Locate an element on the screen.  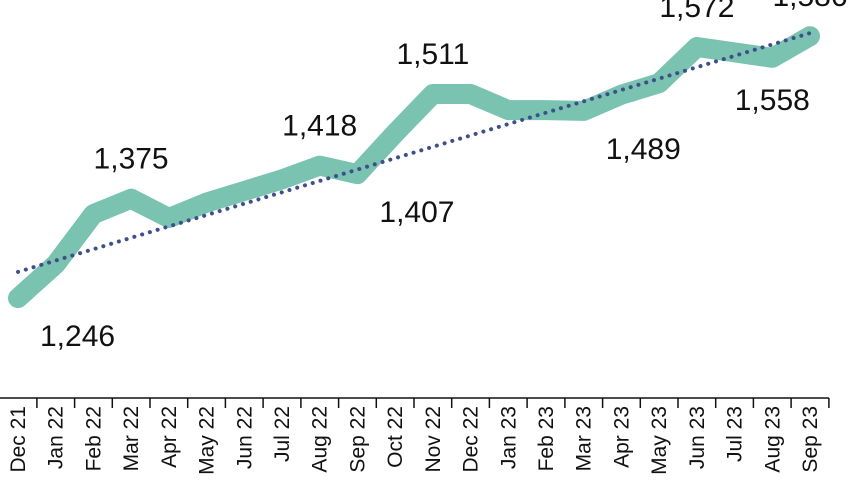
data-label: 1,586 is located at coordinates (809, 6).